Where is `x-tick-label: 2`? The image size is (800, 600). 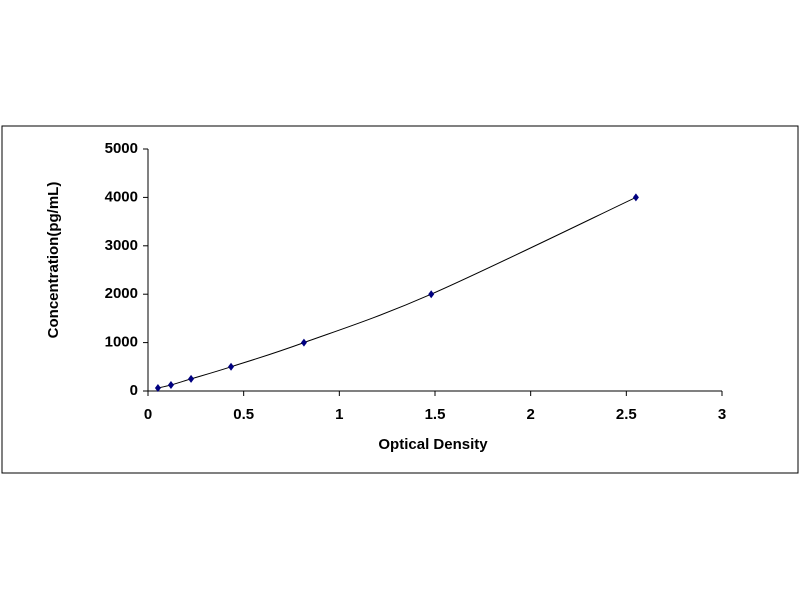 x-tick-label: 2 is located at coordinates (530, 414).